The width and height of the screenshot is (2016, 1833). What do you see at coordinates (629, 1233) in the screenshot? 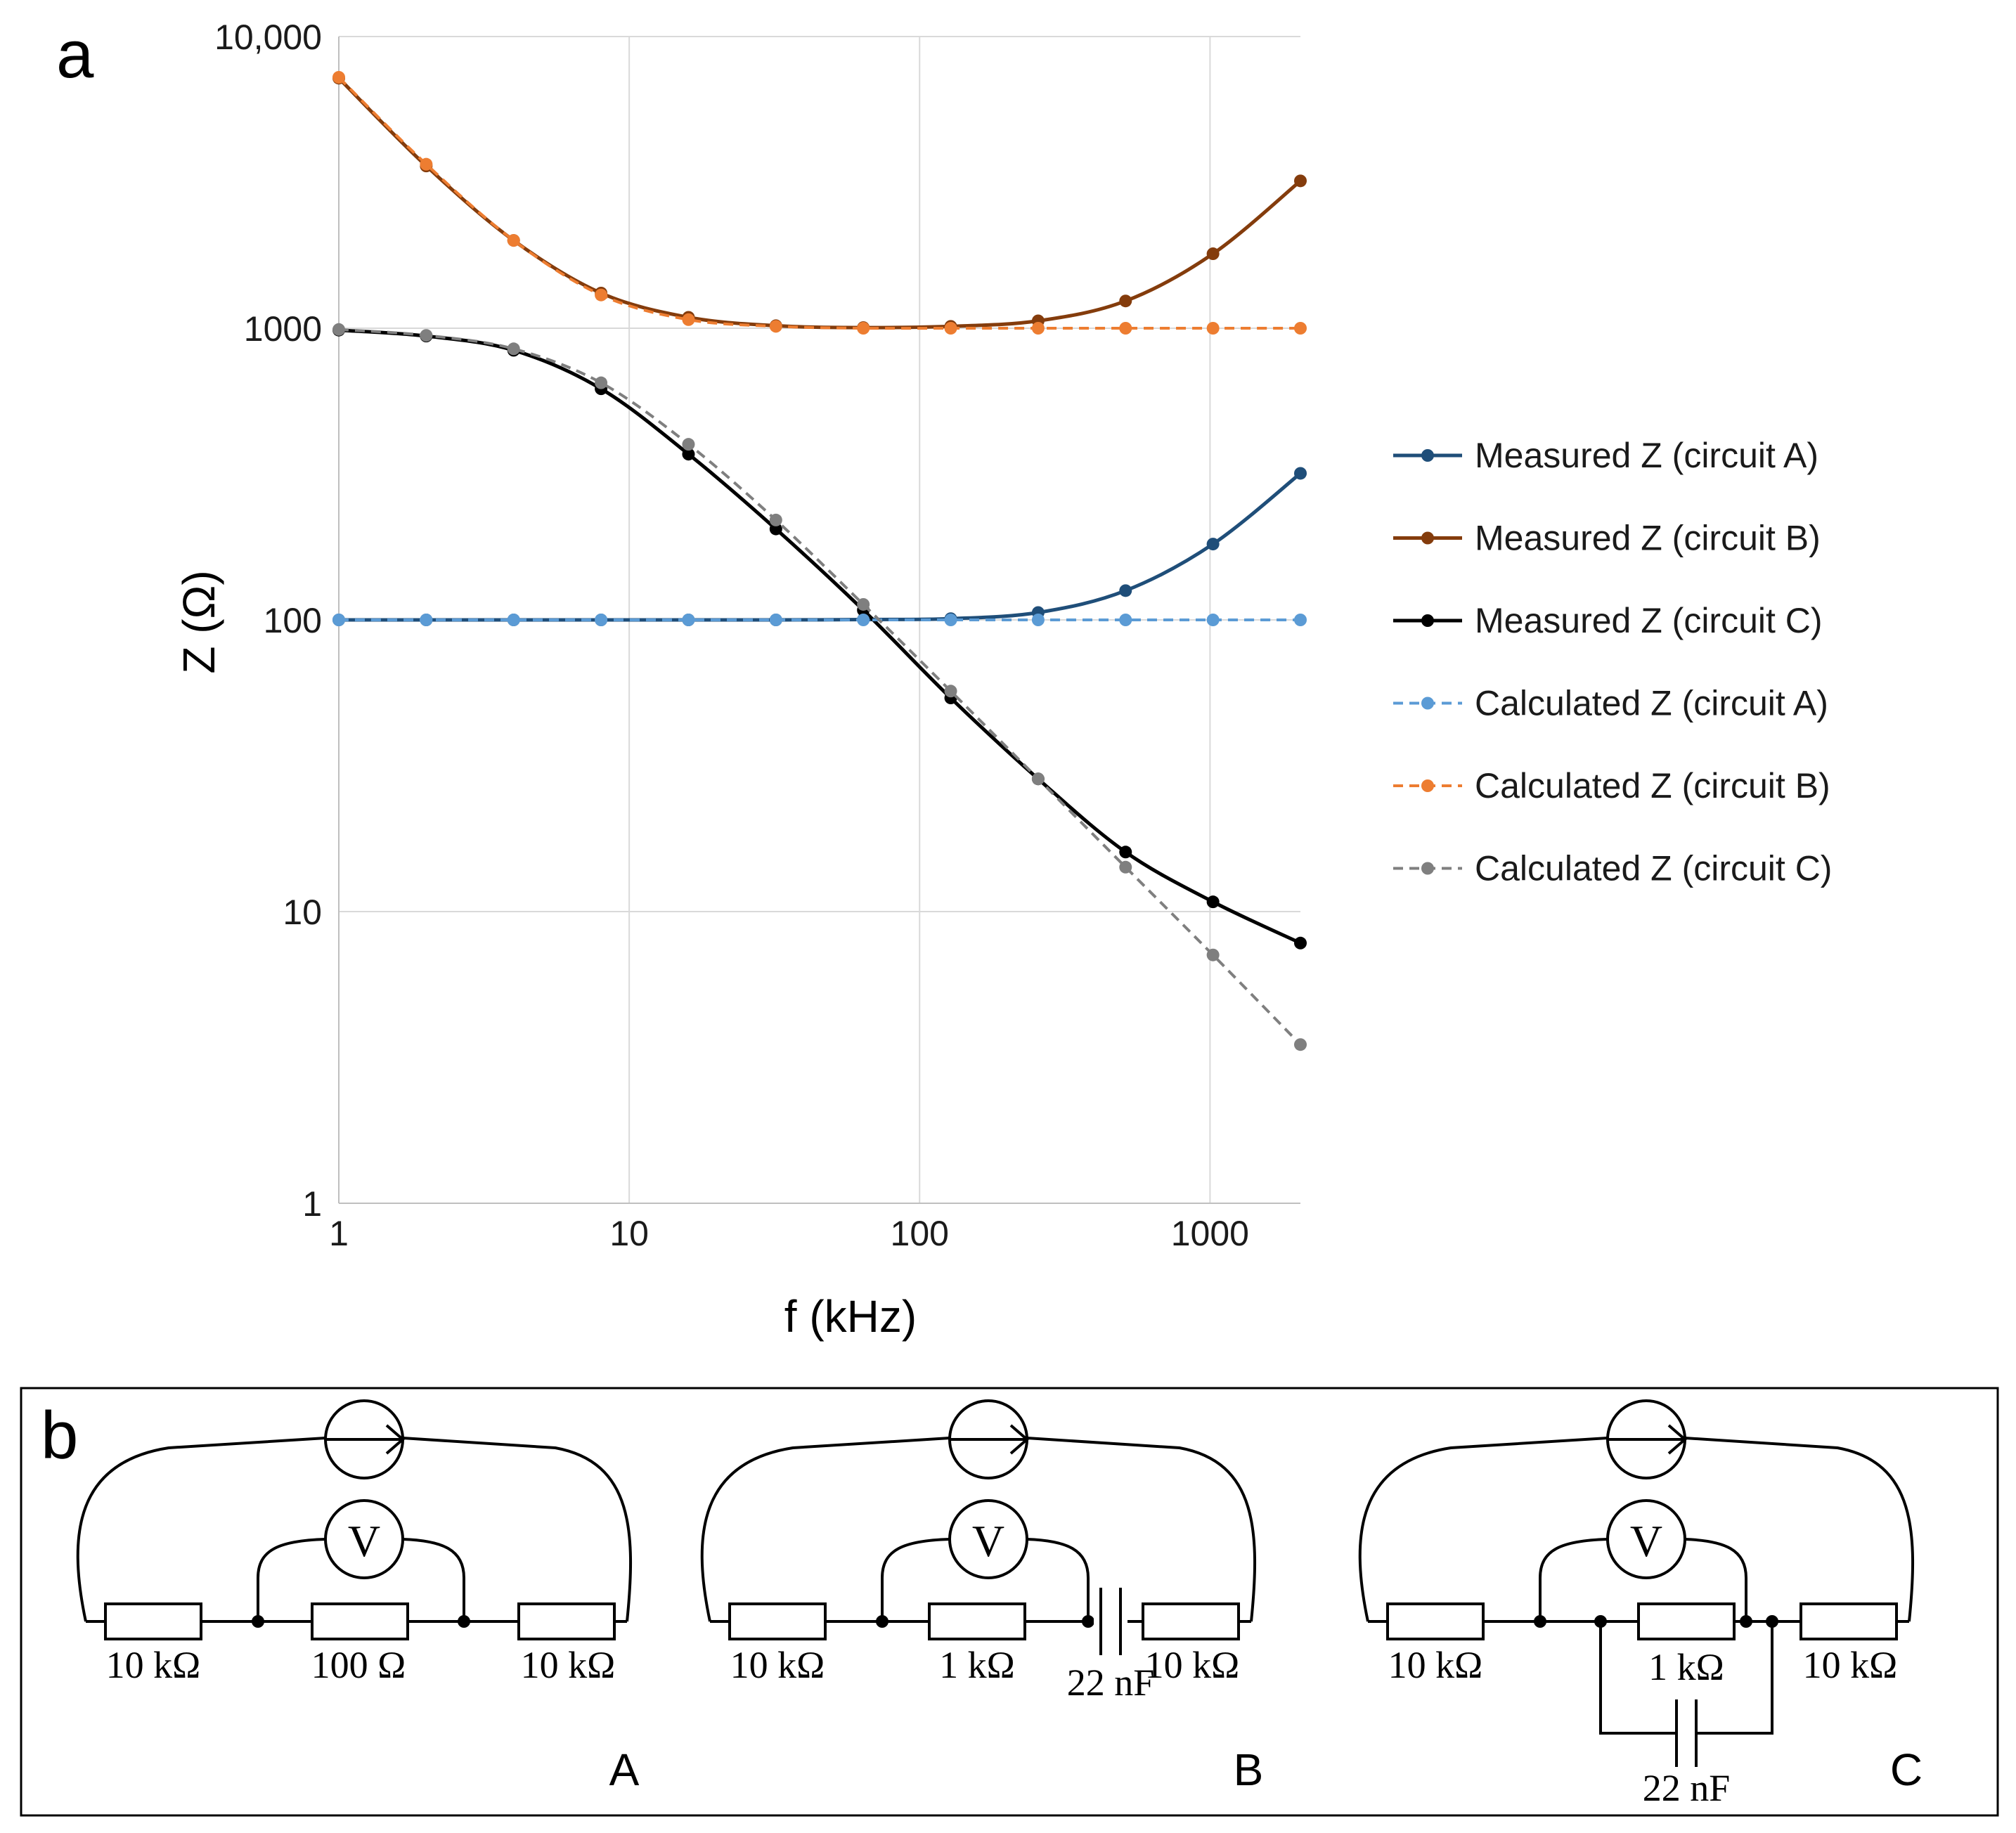
I see `x-tick-label: 10` at bounding box center [629, 1233].